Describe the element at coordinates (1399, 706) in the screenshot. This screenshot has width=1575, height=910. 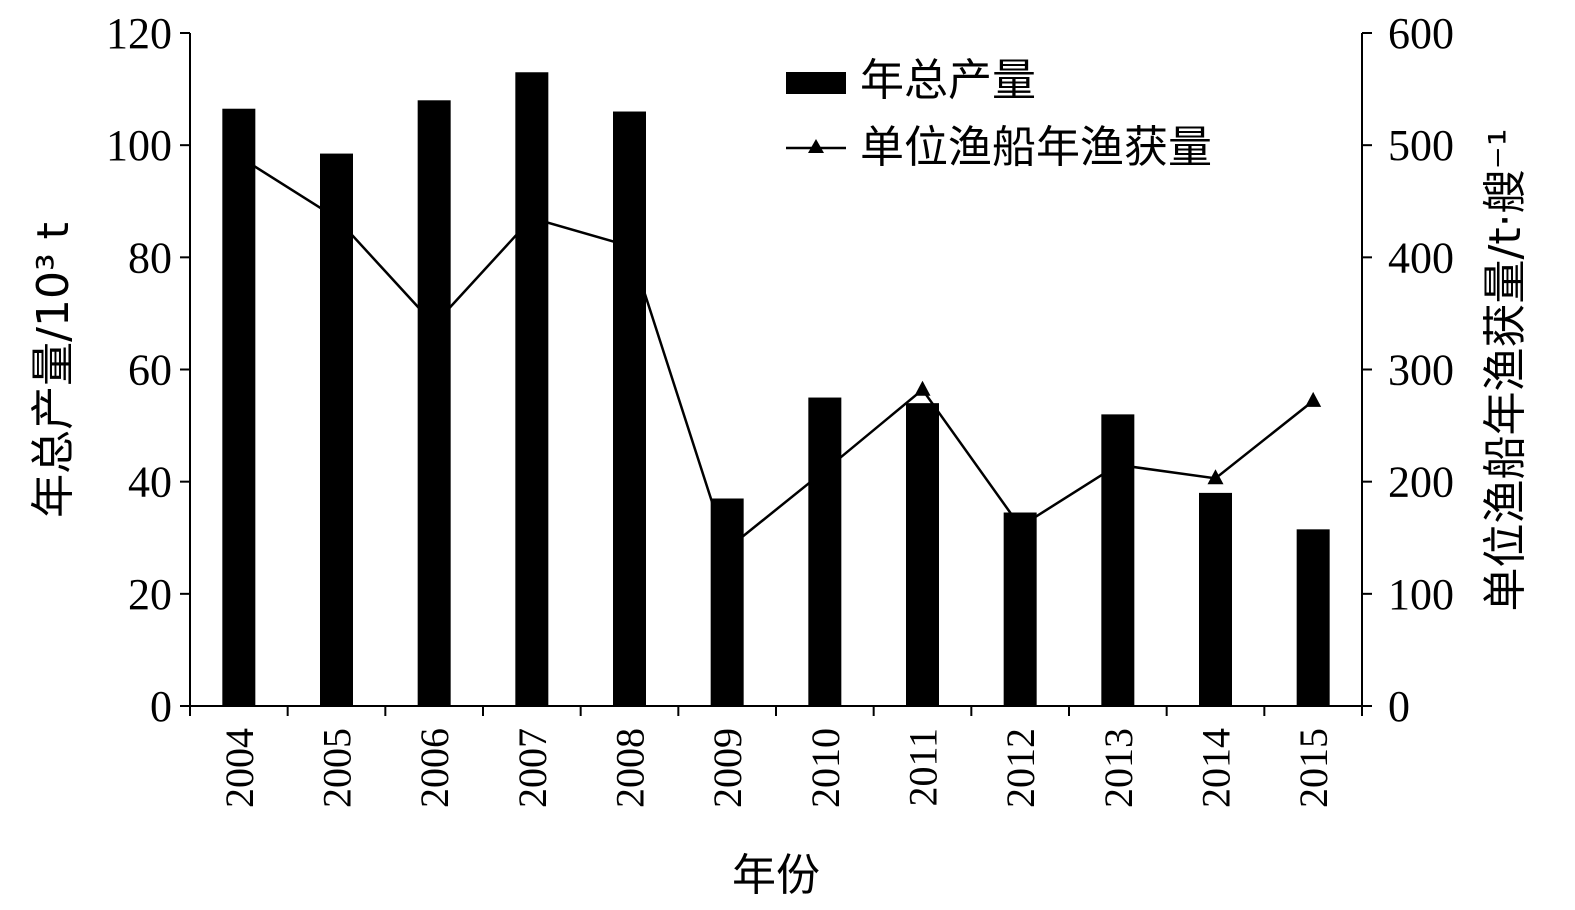
I see `y-right-tick-label: 0` at that location.